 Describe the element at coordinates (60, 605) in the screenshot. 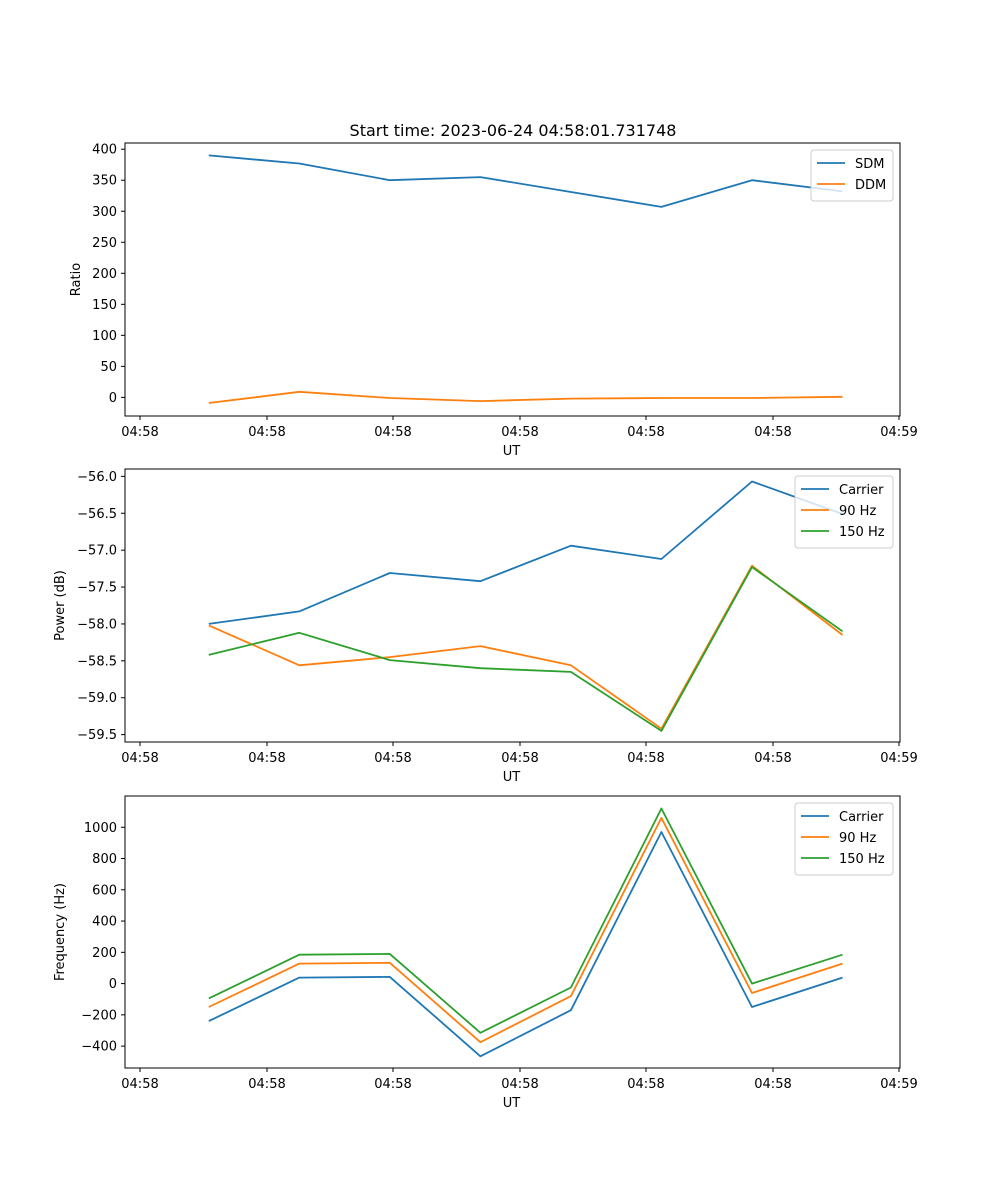

I see `y-axis-title: Power (dB)` at that location.